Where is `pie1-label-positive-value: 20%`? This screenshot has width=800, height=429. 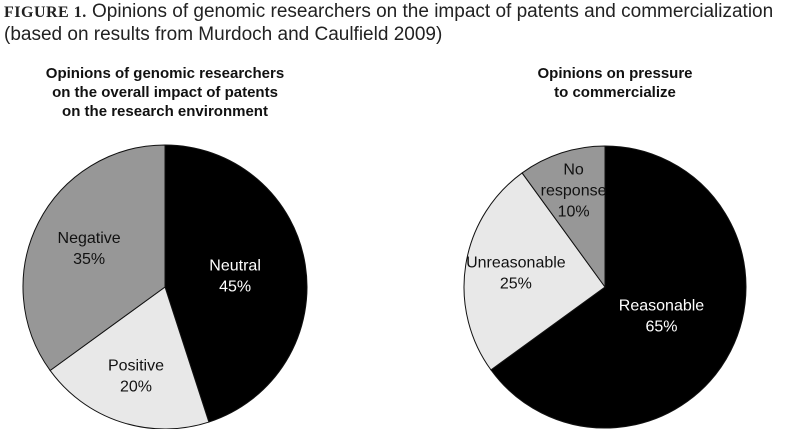 pie1-label-positive-value: 20% is located at coordinates (136, 387).